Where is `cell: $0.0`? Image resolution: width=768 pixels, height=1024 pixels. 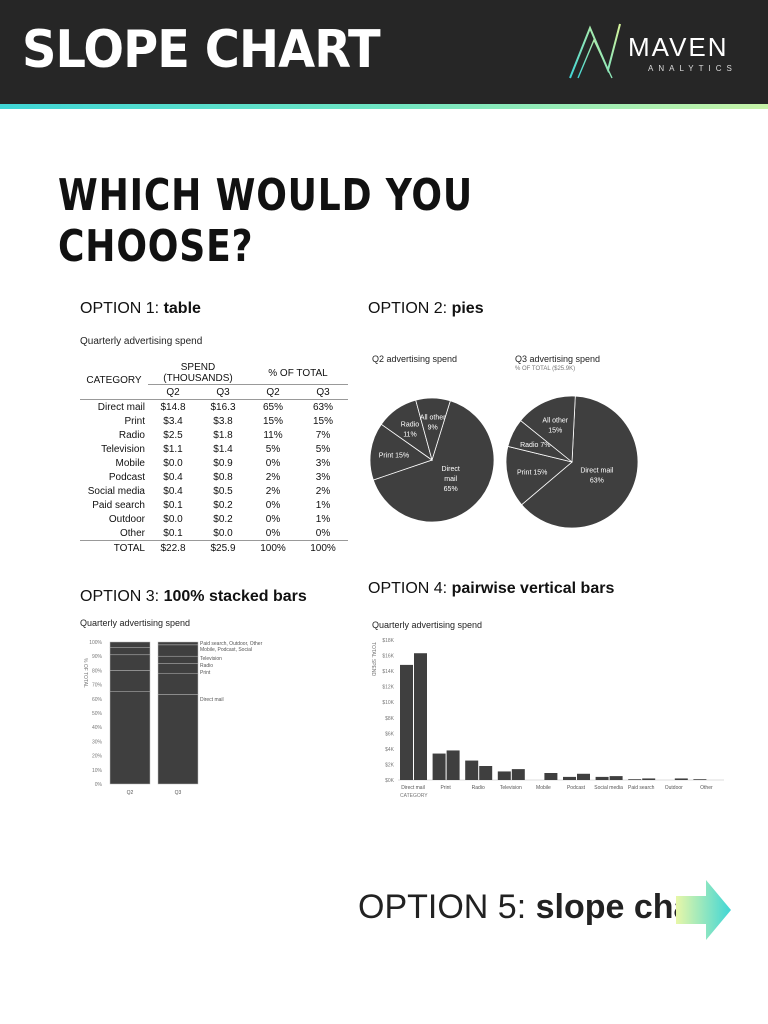 cell: $0.0 is located at coordinates (223, 533).